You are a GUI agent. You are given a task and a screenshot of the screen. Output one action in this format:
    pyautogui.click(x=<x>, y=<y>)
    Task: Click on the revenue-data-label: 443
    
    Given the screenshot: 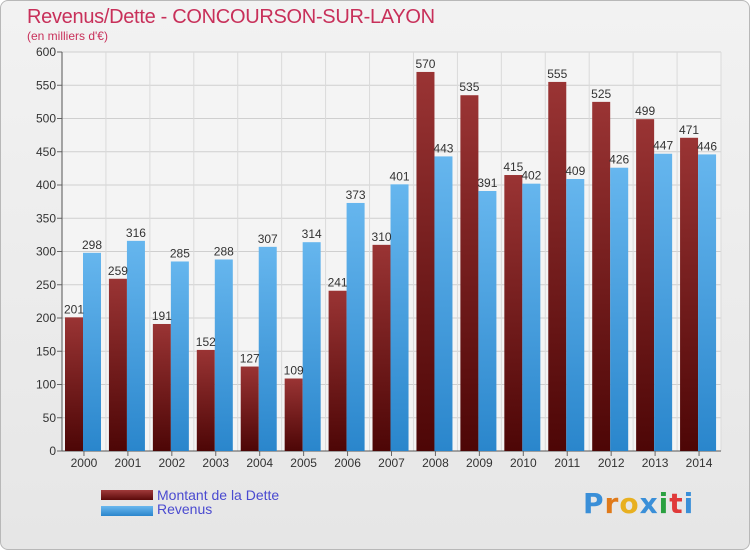 What is the action you would take?
    pyautogui.click(x=443, y=148)
    